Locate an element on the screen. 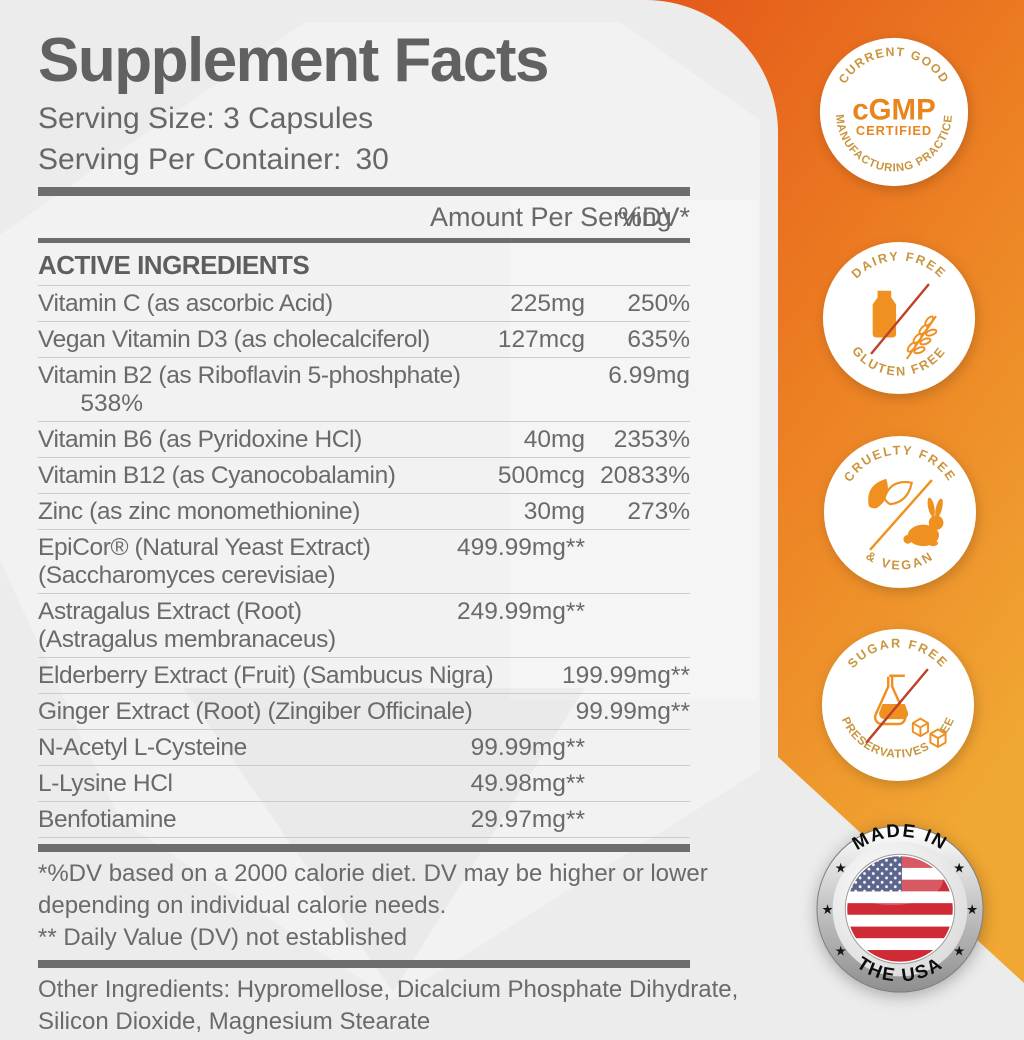 This screenshot has width=1024, height=1040. ingredient-name-line2: (Astragalus membranaceus) is located at coordinates (187, 639).